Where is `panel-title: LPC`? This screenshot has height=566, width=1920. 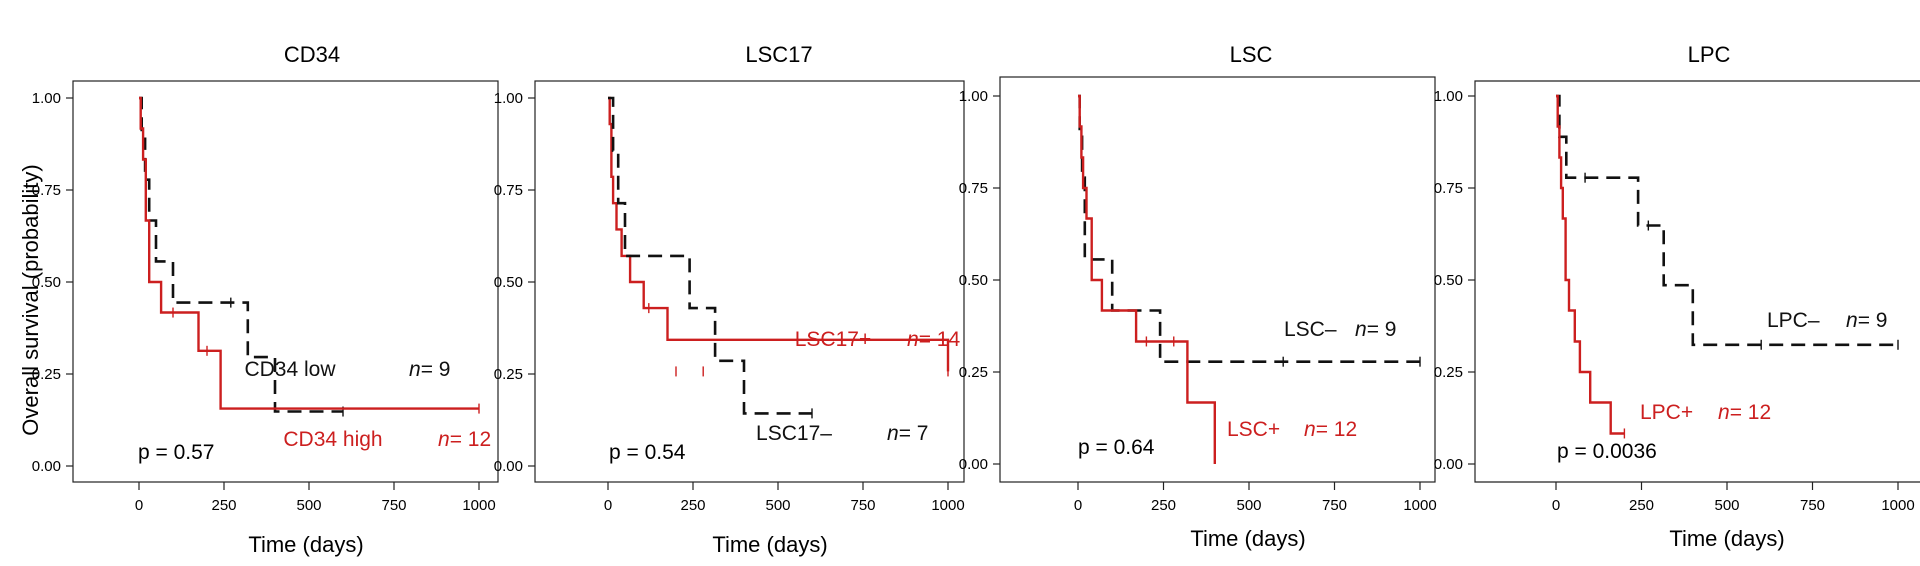
panel-title: LPC is located at coordinates (1709, 54).